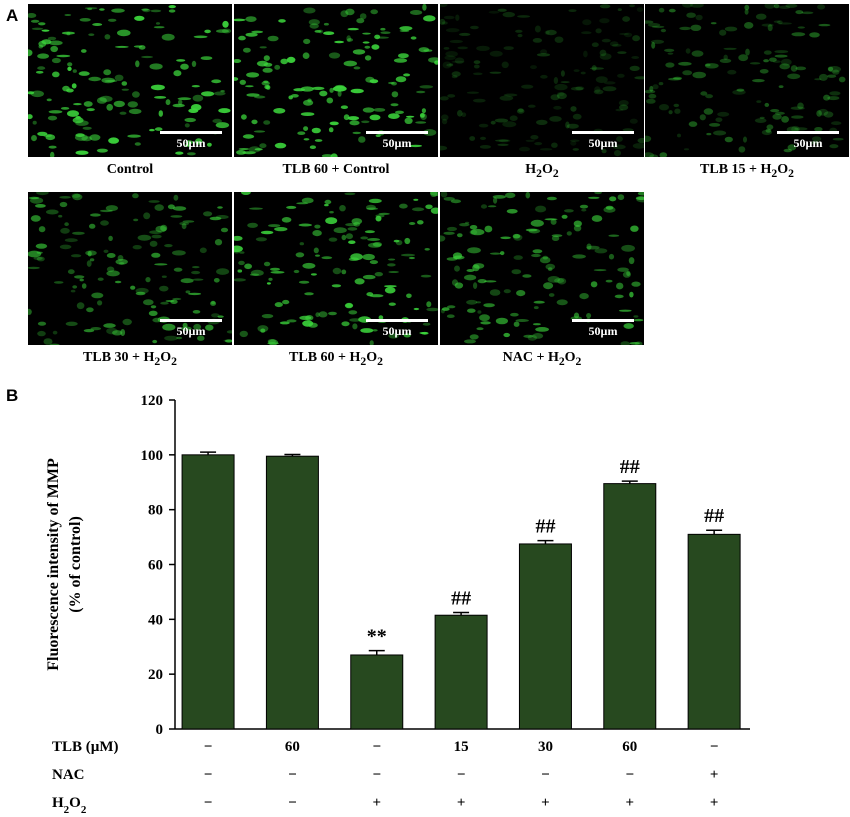 The height and width of the screenshot is (817, 850). What do you see at coordinates (336, 169) in the screenshot?
I see `micrograph-caption: TLB 60 + Control` at bounding box center [336, 169].